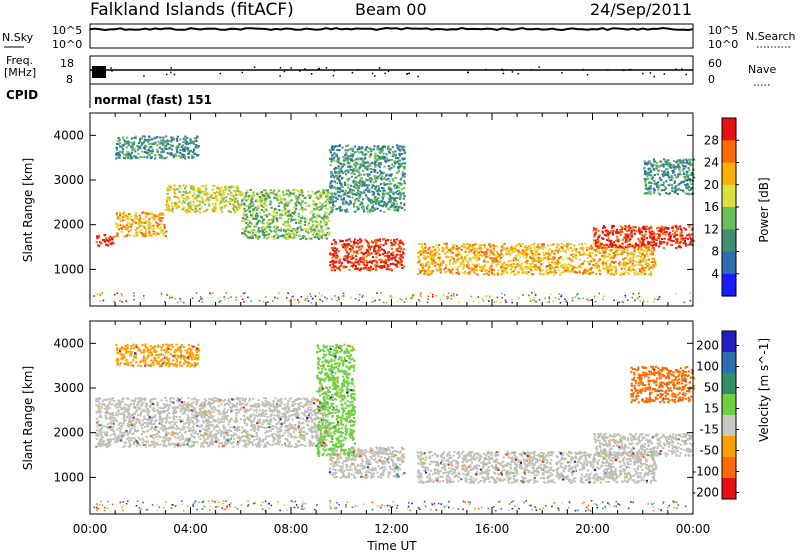  Describe the element at coordinates (592, 529) in the screenshot. I see `x-tick-label: 20:00` at that location.